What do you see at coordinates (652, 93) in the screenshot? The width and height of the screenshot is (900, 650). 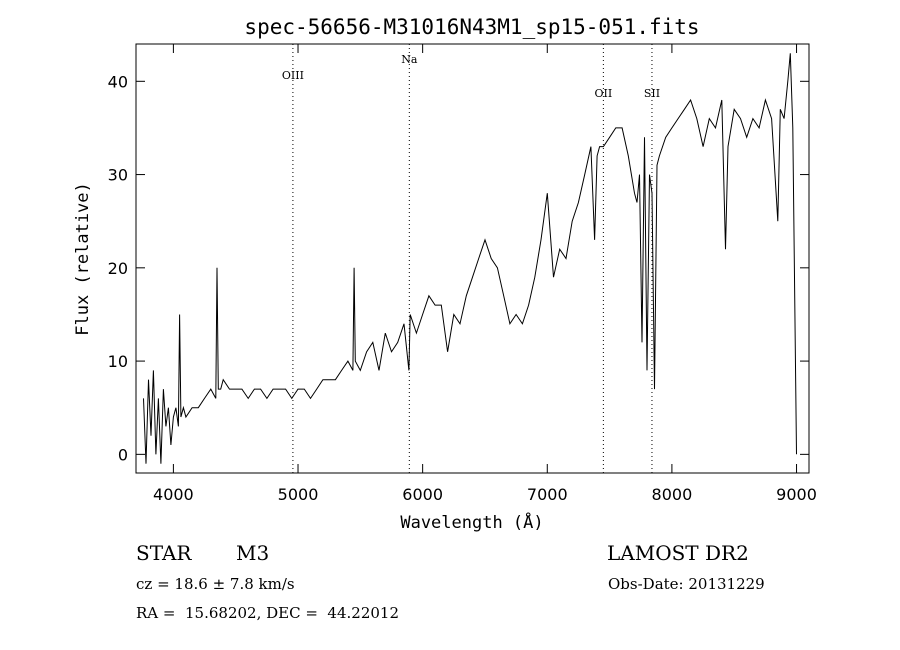 I see `spectral-line-label: SII` at bounding box center [652, 93].